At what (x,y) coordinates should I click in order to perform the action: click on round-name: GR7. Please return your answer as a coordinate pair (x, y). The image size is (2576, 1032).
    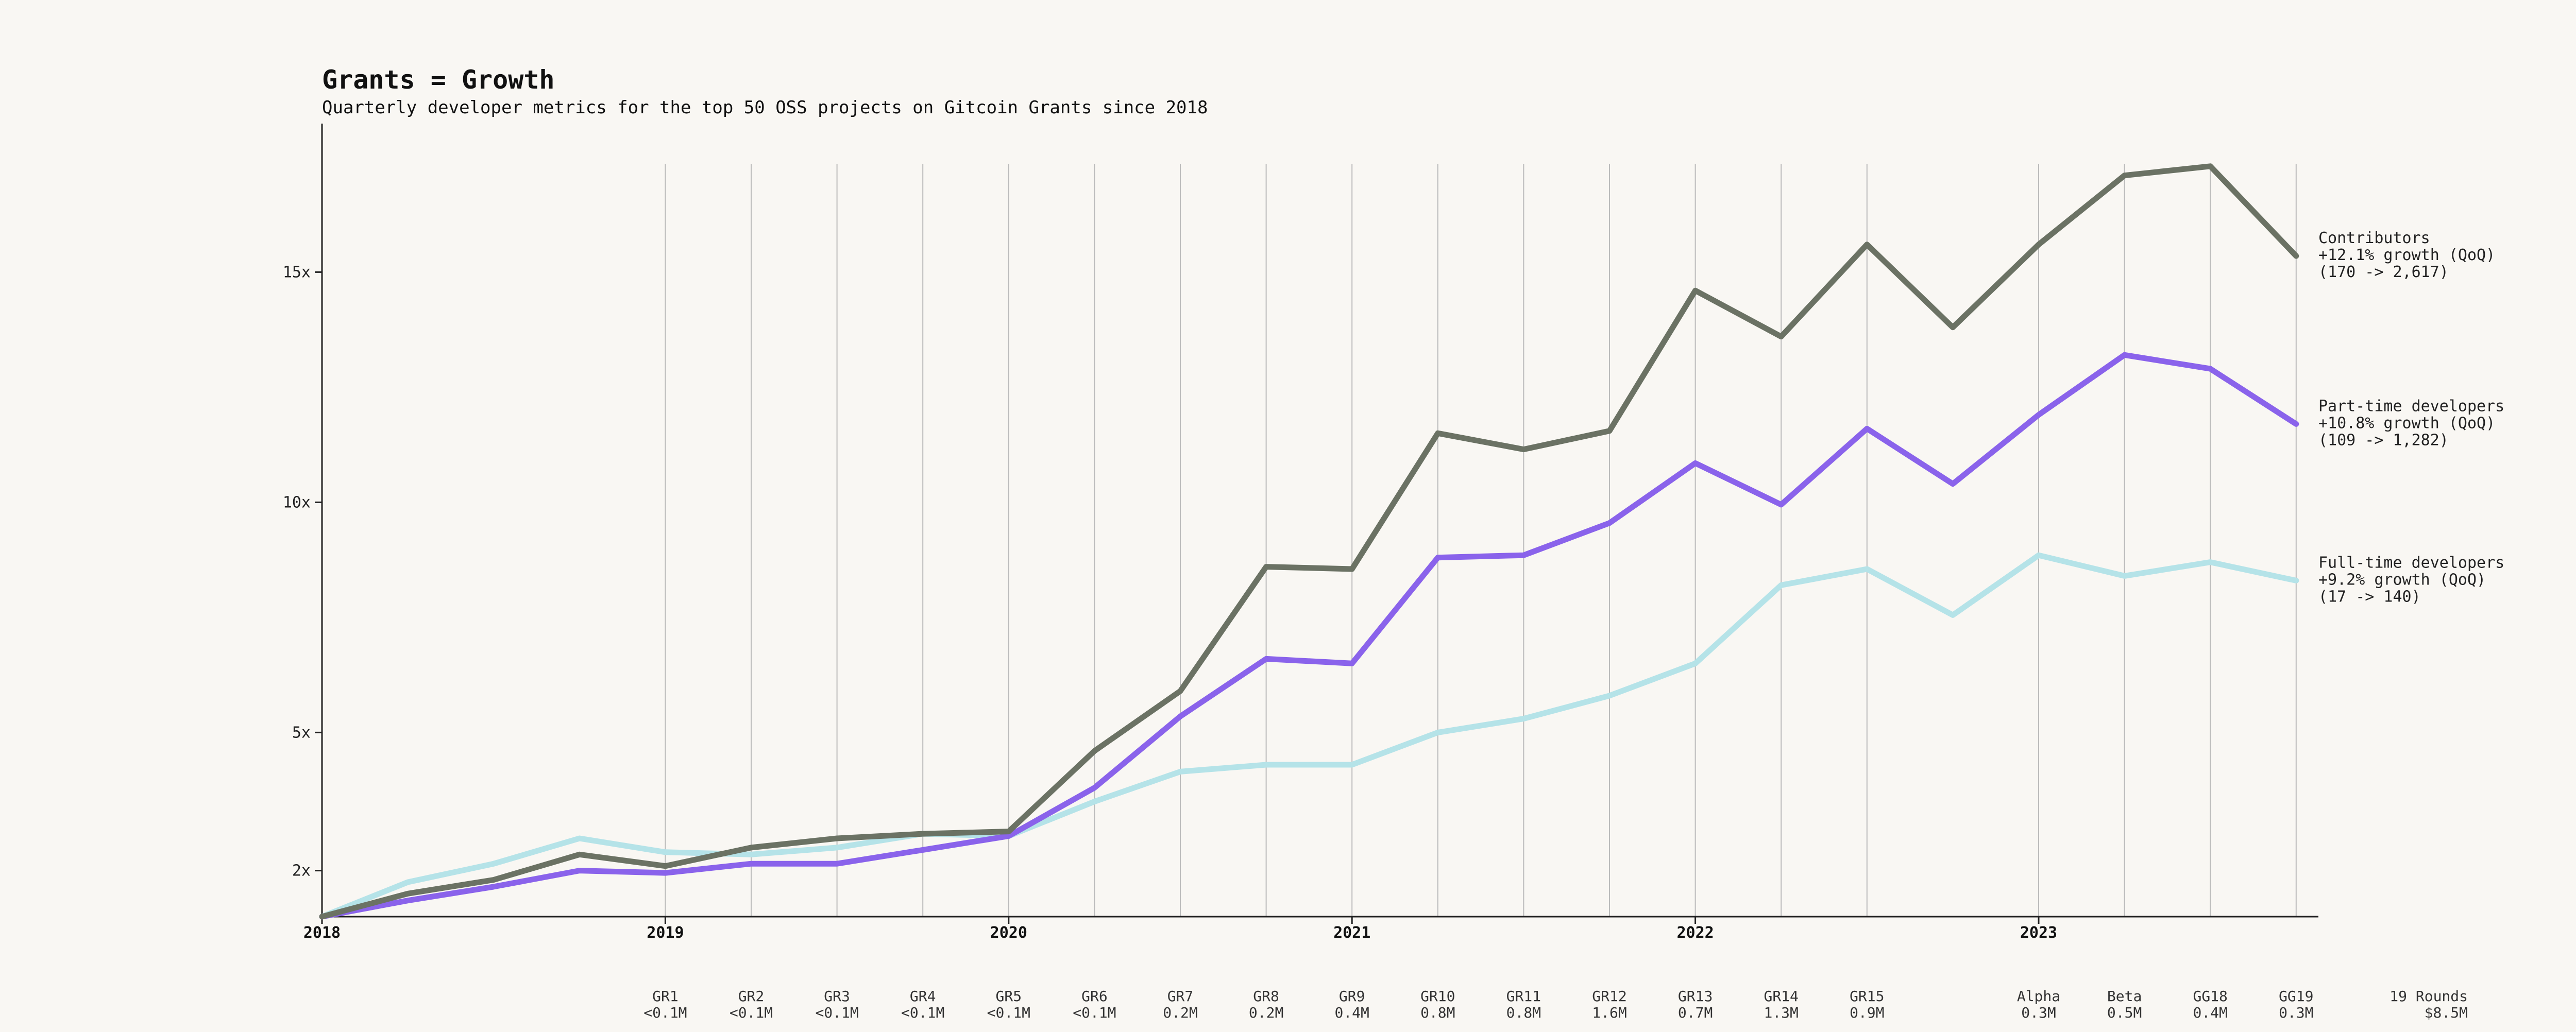
    Looking at the image, I should click on (1180, 996).